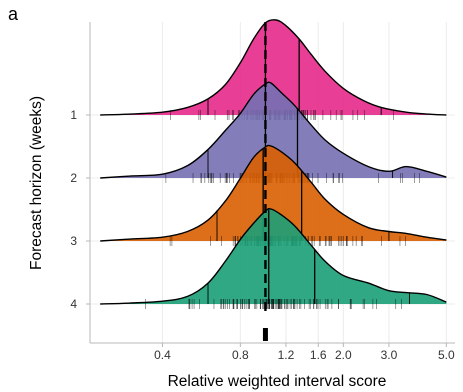  Describe the element at coordinates (240, 355) in the screenshot. I see `x-tick-label: 0.8` at that location.